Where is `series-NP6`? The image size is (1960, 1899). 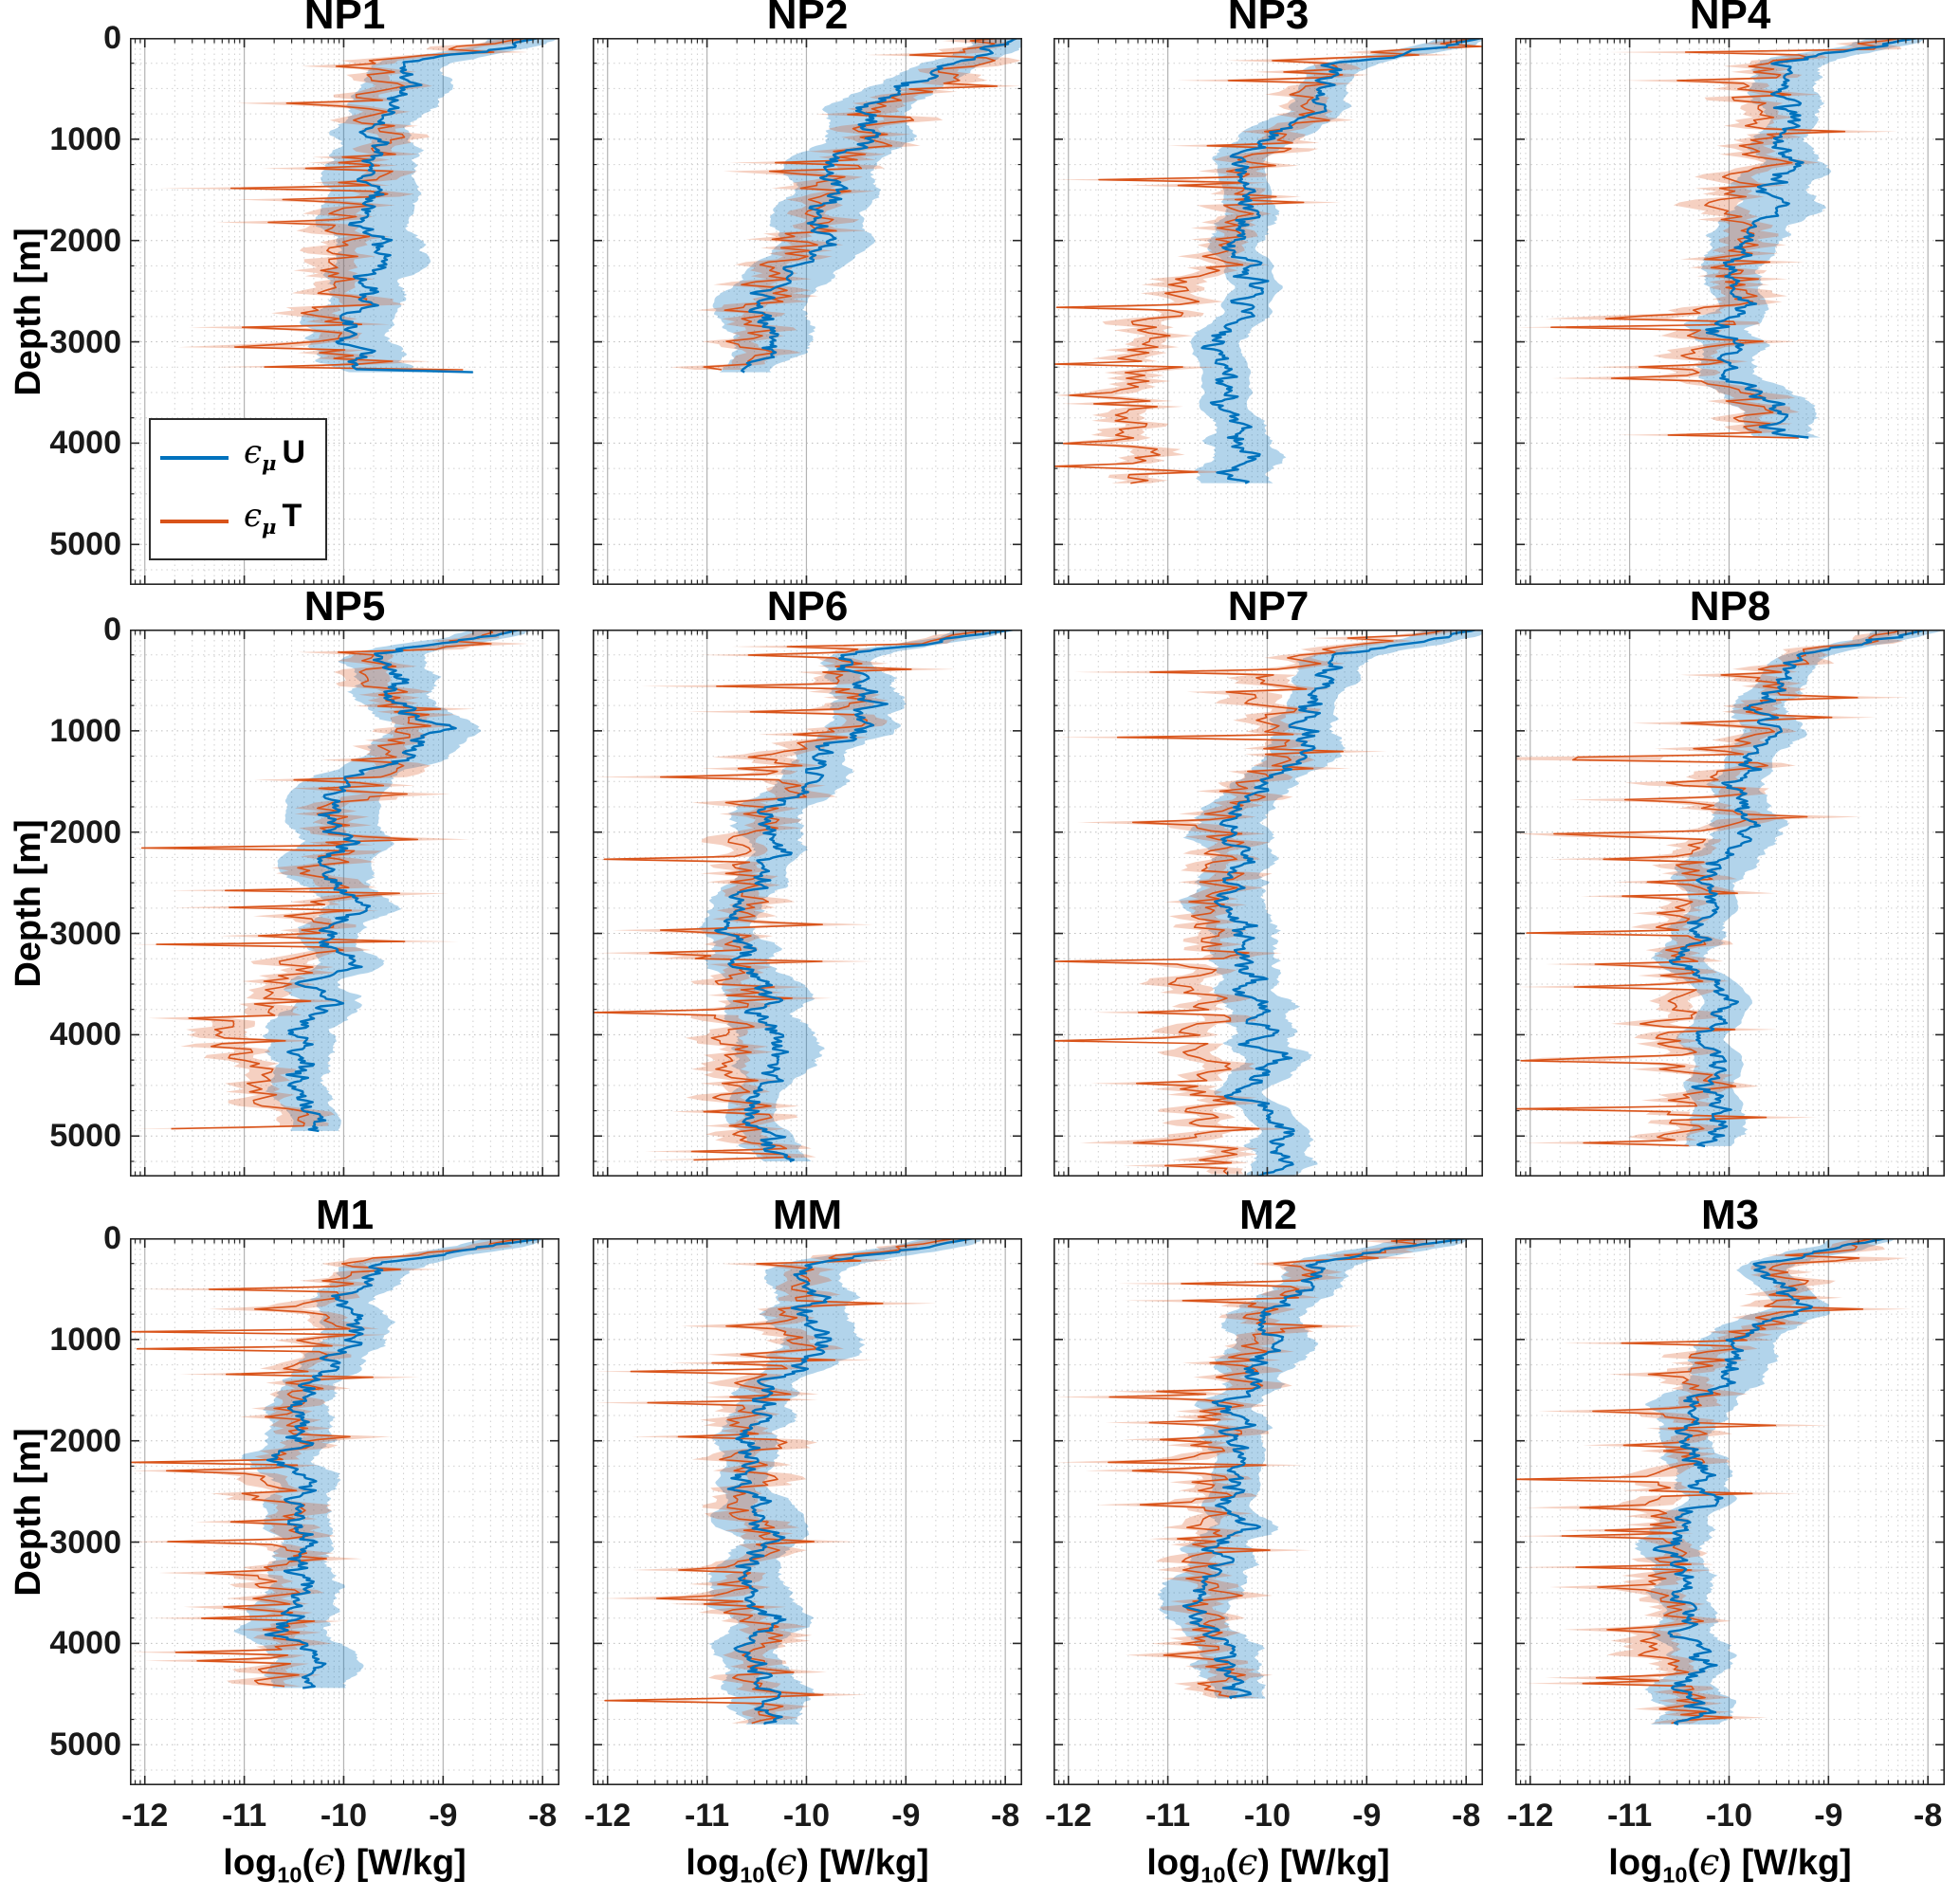 series-NP6 is located at coordinates (806, 896).